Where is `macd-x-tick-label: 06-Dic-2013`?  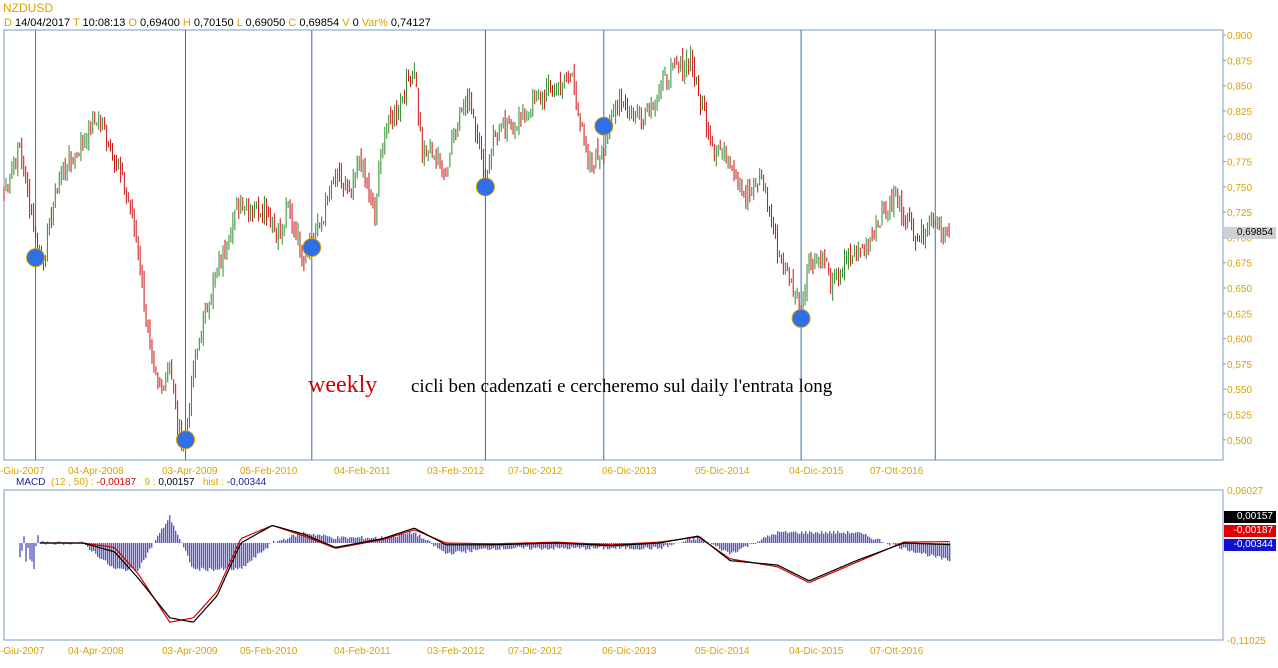
macd-x-tick-label: 06-Dic-2013 is located at coordinates (629, 651).